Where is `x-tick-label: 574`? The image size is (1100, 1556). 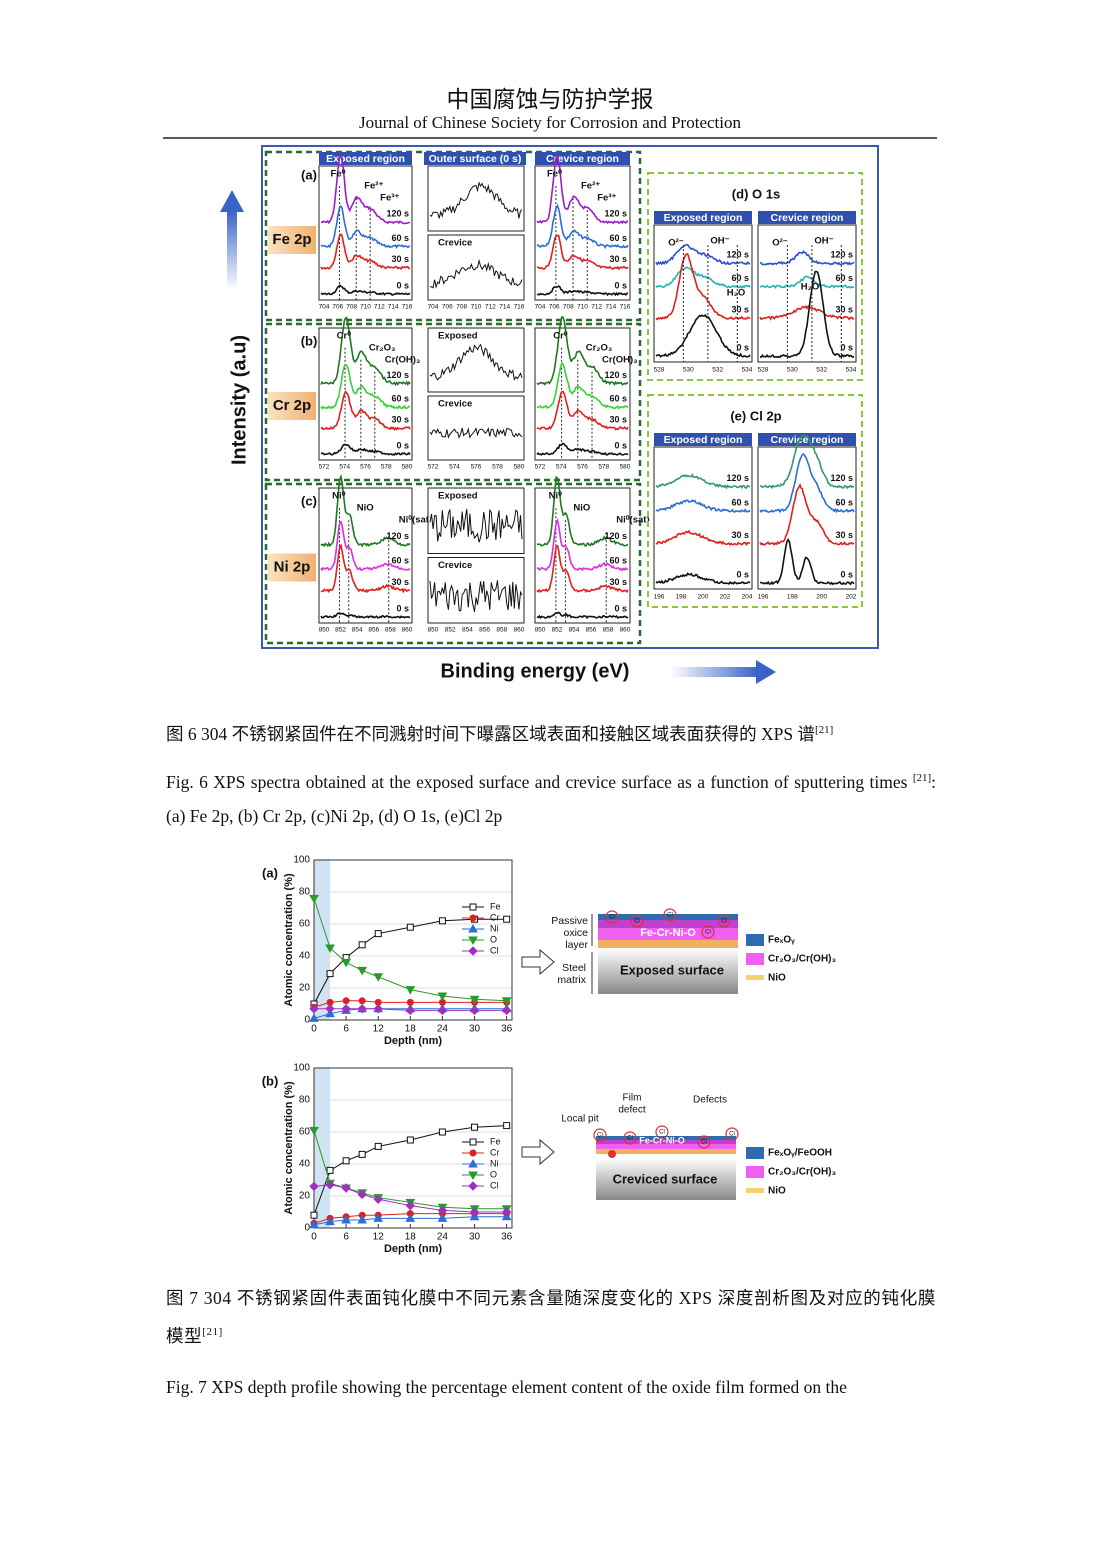
x-tick-label: 574 is located at coordinates (454, 467).